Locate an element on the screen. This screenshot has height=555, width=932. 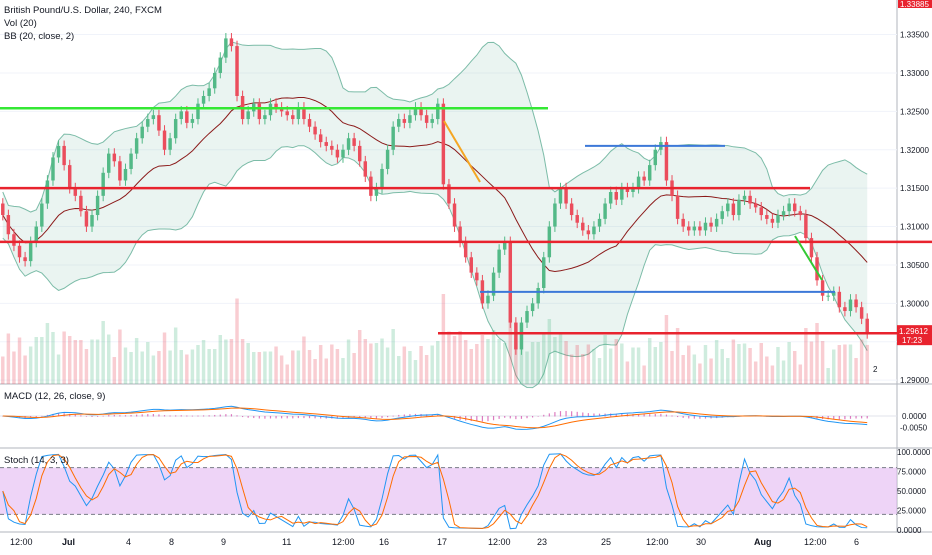
stoch-d-line is located at coordinates (435, 491).